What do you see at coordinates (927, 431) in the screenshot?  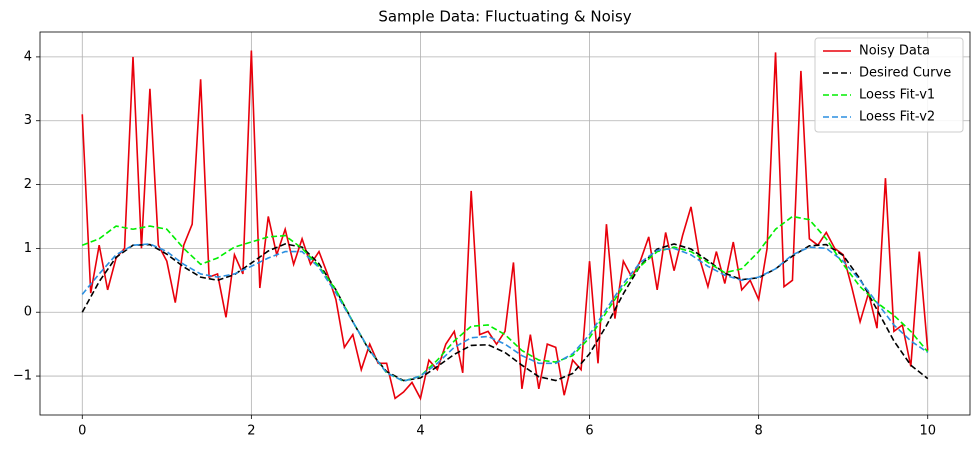 I see `x-tick-label: 10` at bounding box center [927, 431].